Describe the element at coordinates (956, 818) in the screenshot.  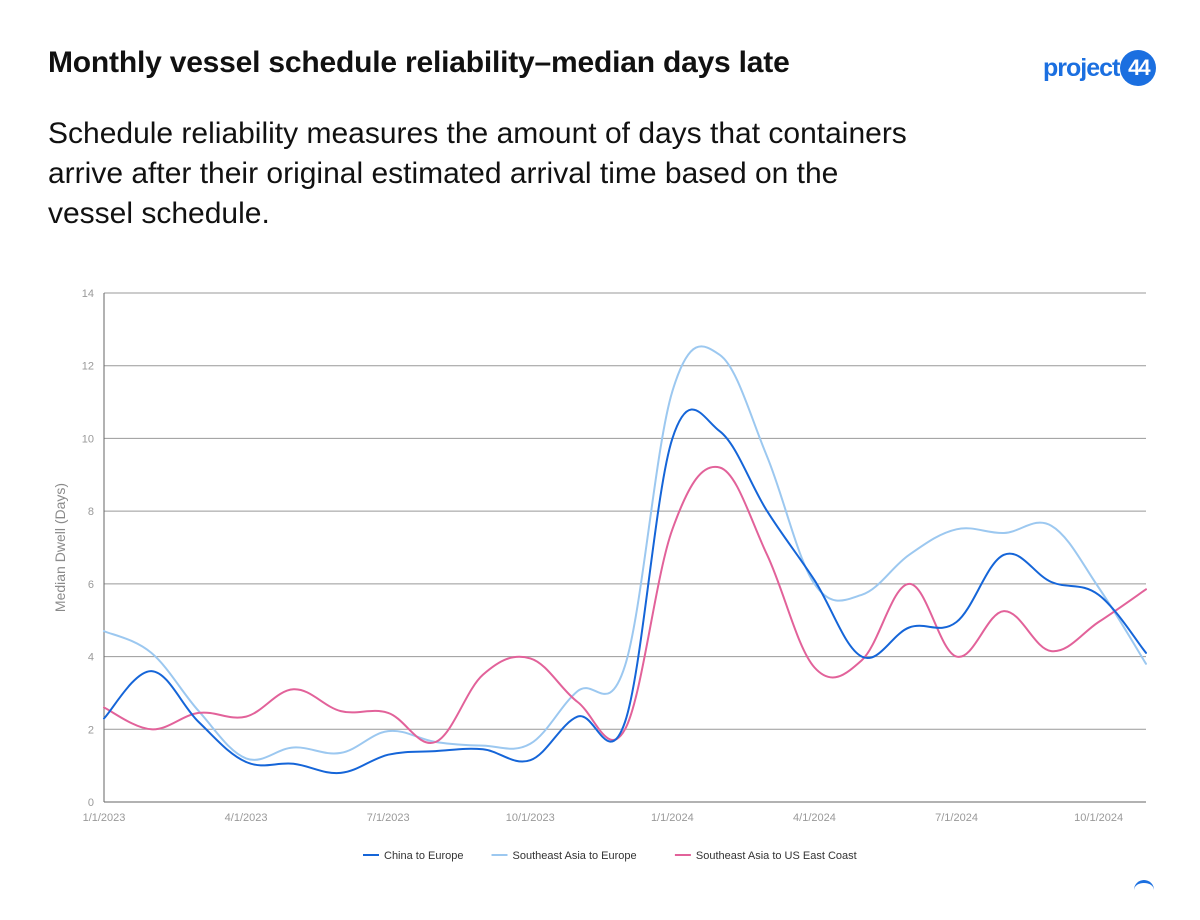
I see `x-tick-label: 7/1/2024` at that location.